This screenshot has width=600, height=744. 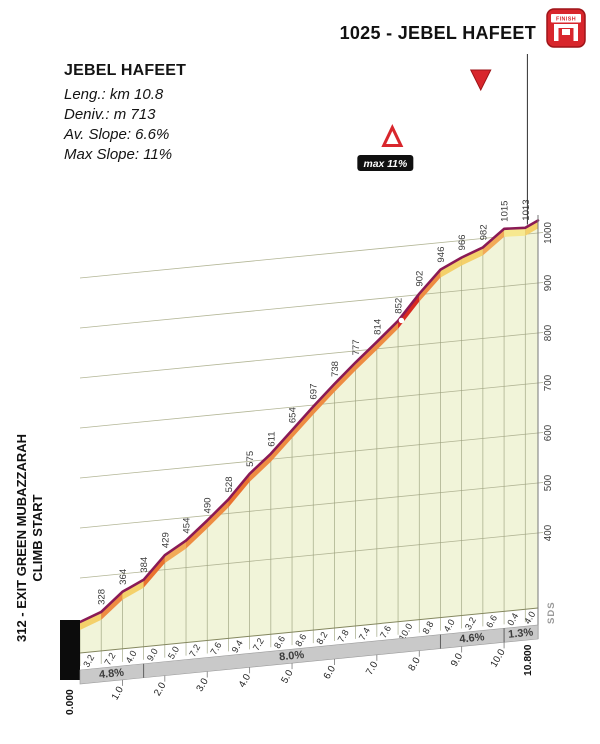 What do you see at coordinates (114, 94) in the screenshot?
I see `climb-length: Leng.: km 10.8` at bounding box center [114, 94].